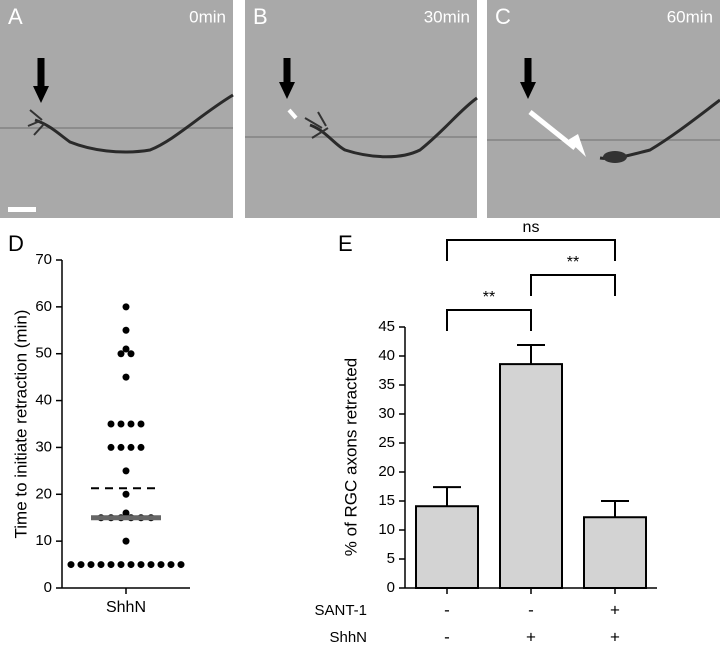  I want to click on panel-label: E, so click(345, 243).